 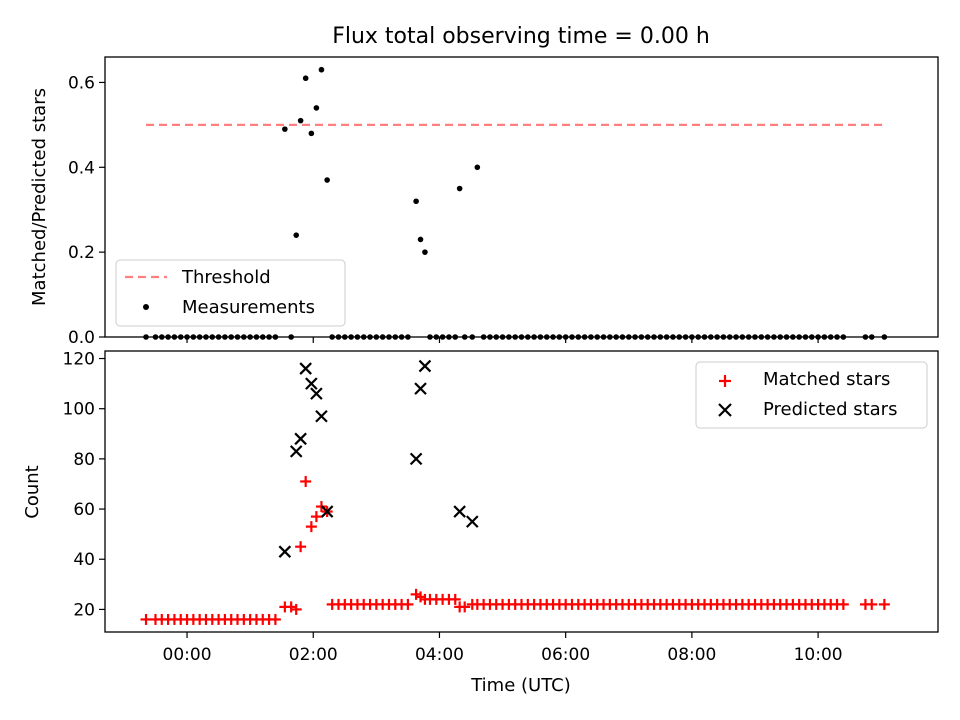 I want to click on bottom-y-tick-label: 100, so click(x=79, y=410).